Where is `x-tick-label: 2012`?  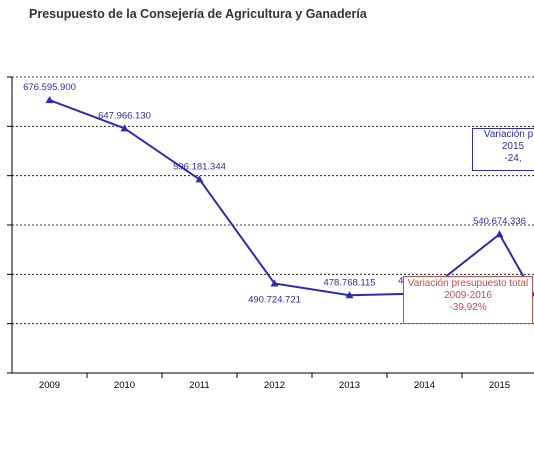 x-tick-label: 2012 is located at coordinates (274, 385).